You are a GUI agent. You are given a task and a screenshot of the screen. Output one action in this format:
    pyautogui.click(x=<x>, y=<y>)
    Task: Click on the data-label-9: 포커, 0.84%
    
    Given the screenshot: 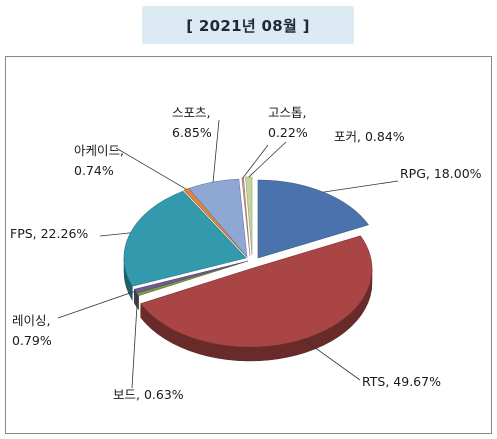 What is the action you would take?
    pyautogui.click(x=369, y=136)
    